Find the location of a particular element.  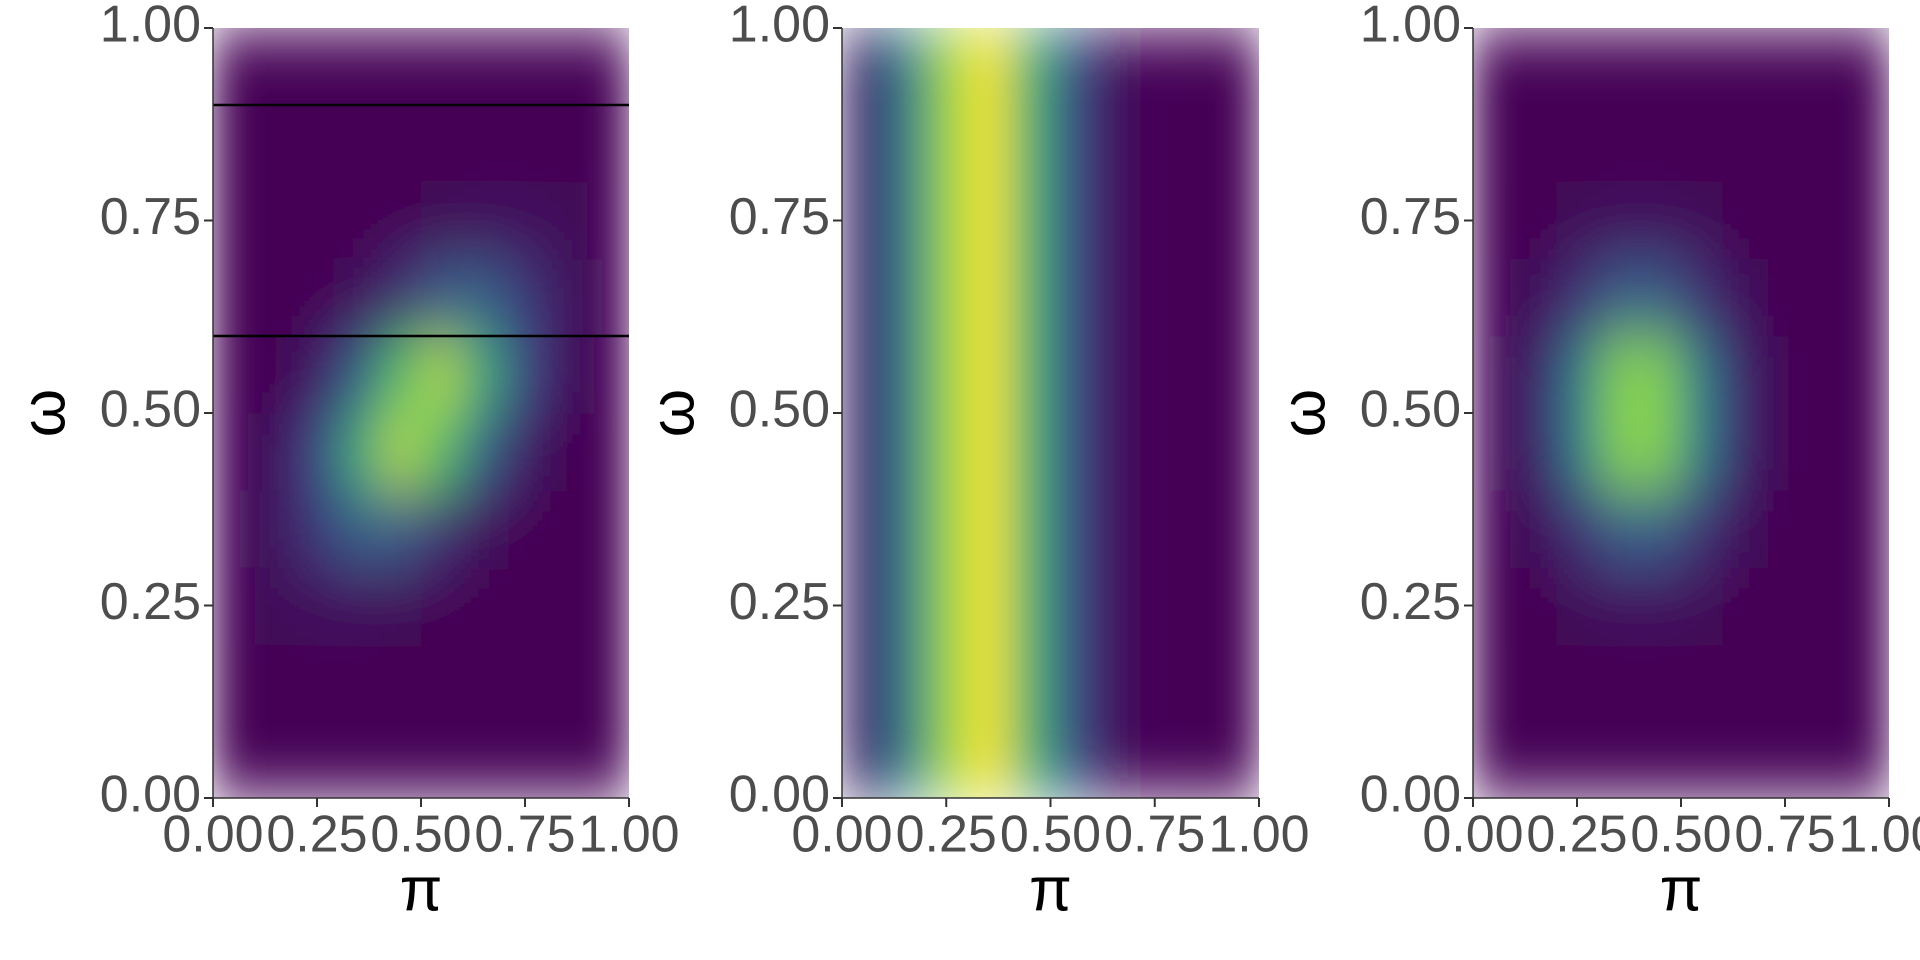

x-axis-title: π is located at coordinates (1050, 889).